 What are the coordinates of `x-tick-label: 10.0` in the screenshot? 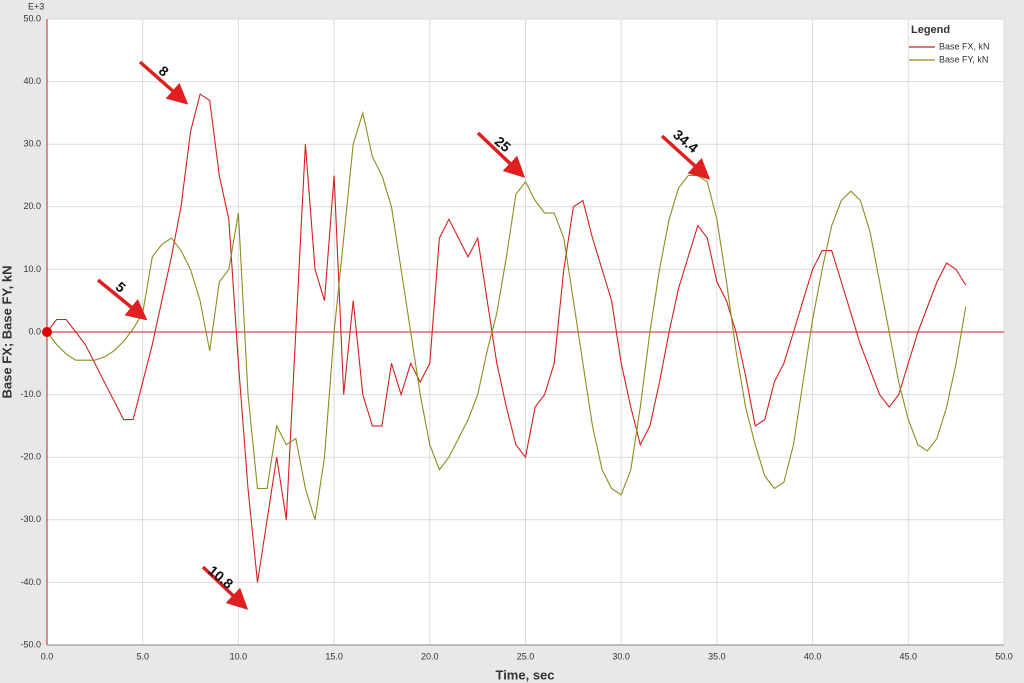 It's located at (239, 656).